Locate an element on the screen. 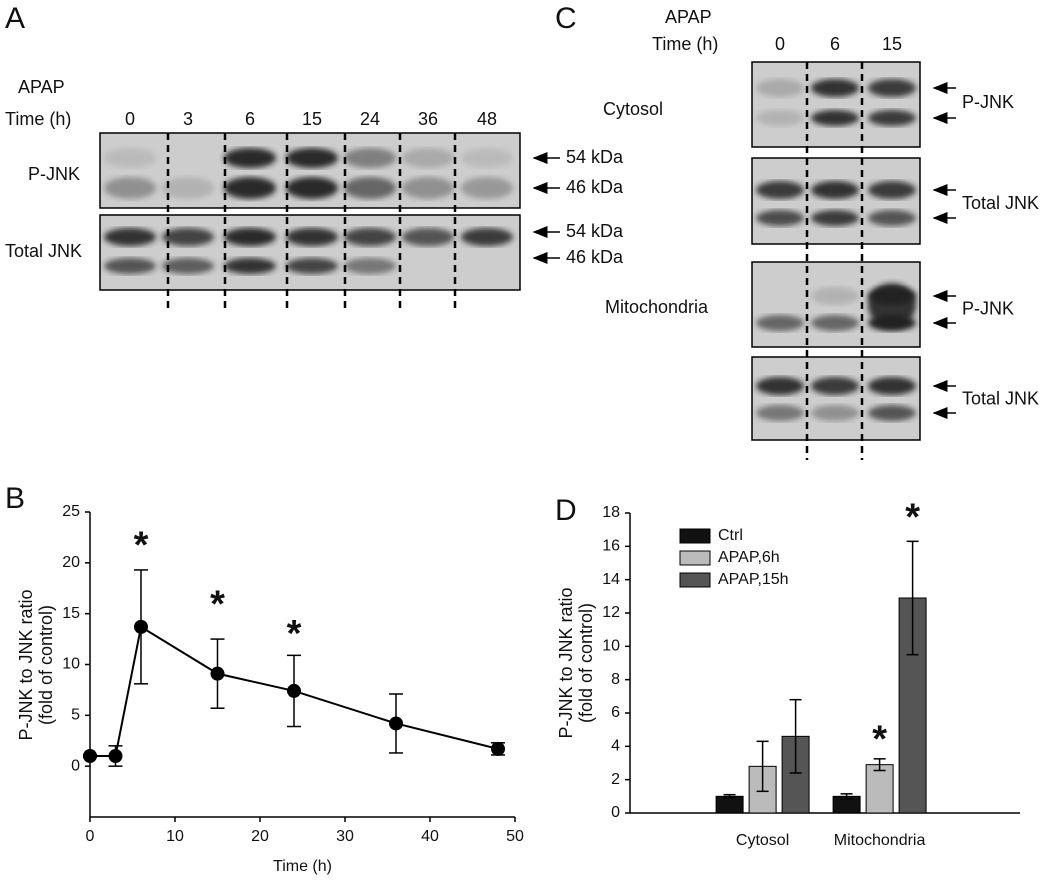 This screenshot has width=1050, height=883. panel-label: B is located at coordinates (15, 498).